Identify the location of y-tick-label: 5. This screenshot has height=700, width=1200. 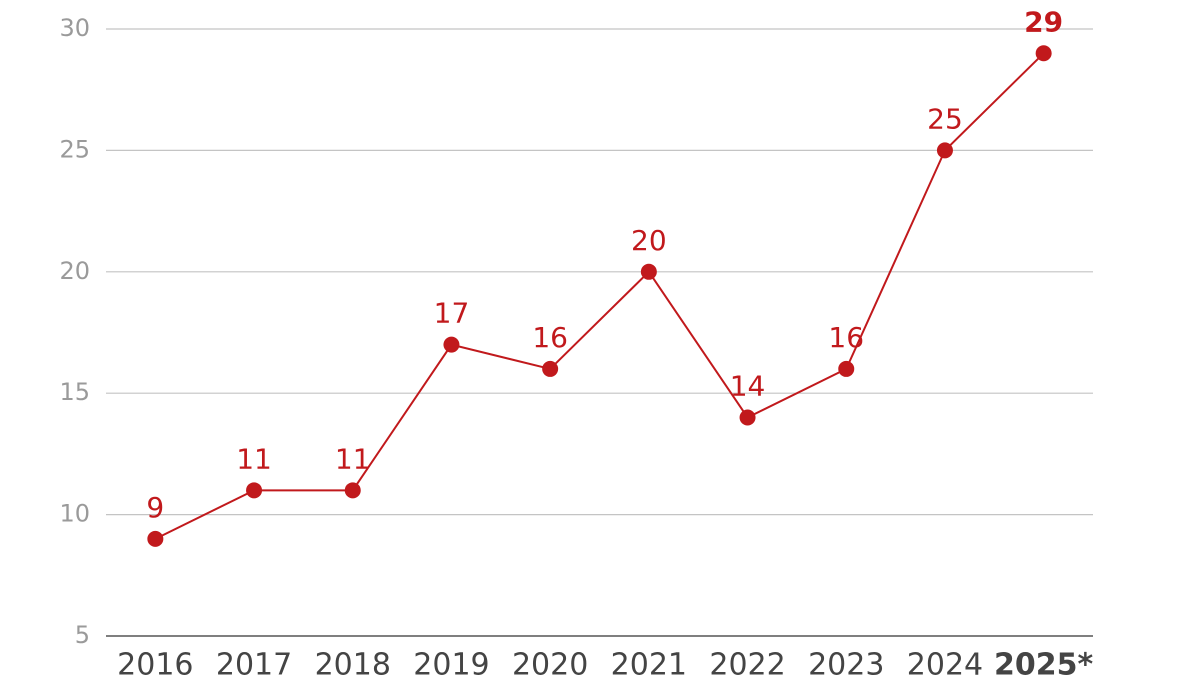
(82, 635).